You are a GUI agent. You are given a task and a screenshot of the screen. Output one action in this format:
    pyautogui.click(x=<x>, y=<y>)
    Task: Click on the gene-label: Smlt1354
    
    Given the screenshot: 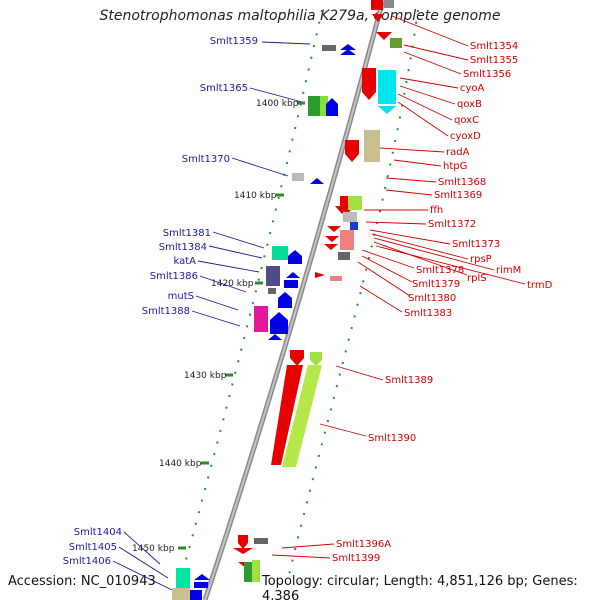 What is the action you would take?
    pyautogui.click(x=494, y=46)
    